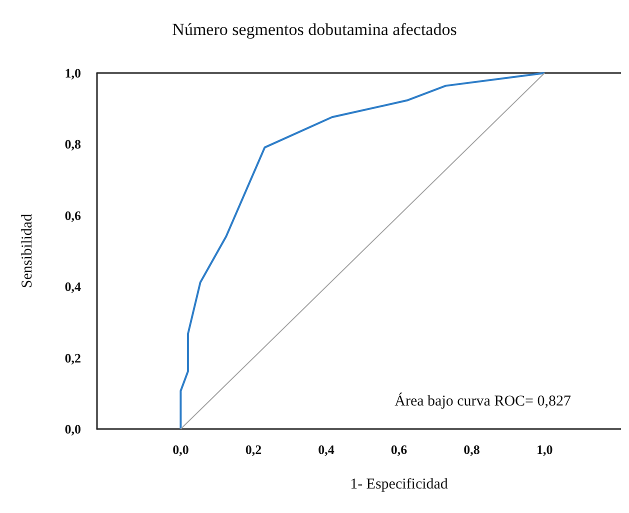 The height and width of the screenshot is (513, 629). I want to click on y-tick-label: 0,0, so click(72, 429).